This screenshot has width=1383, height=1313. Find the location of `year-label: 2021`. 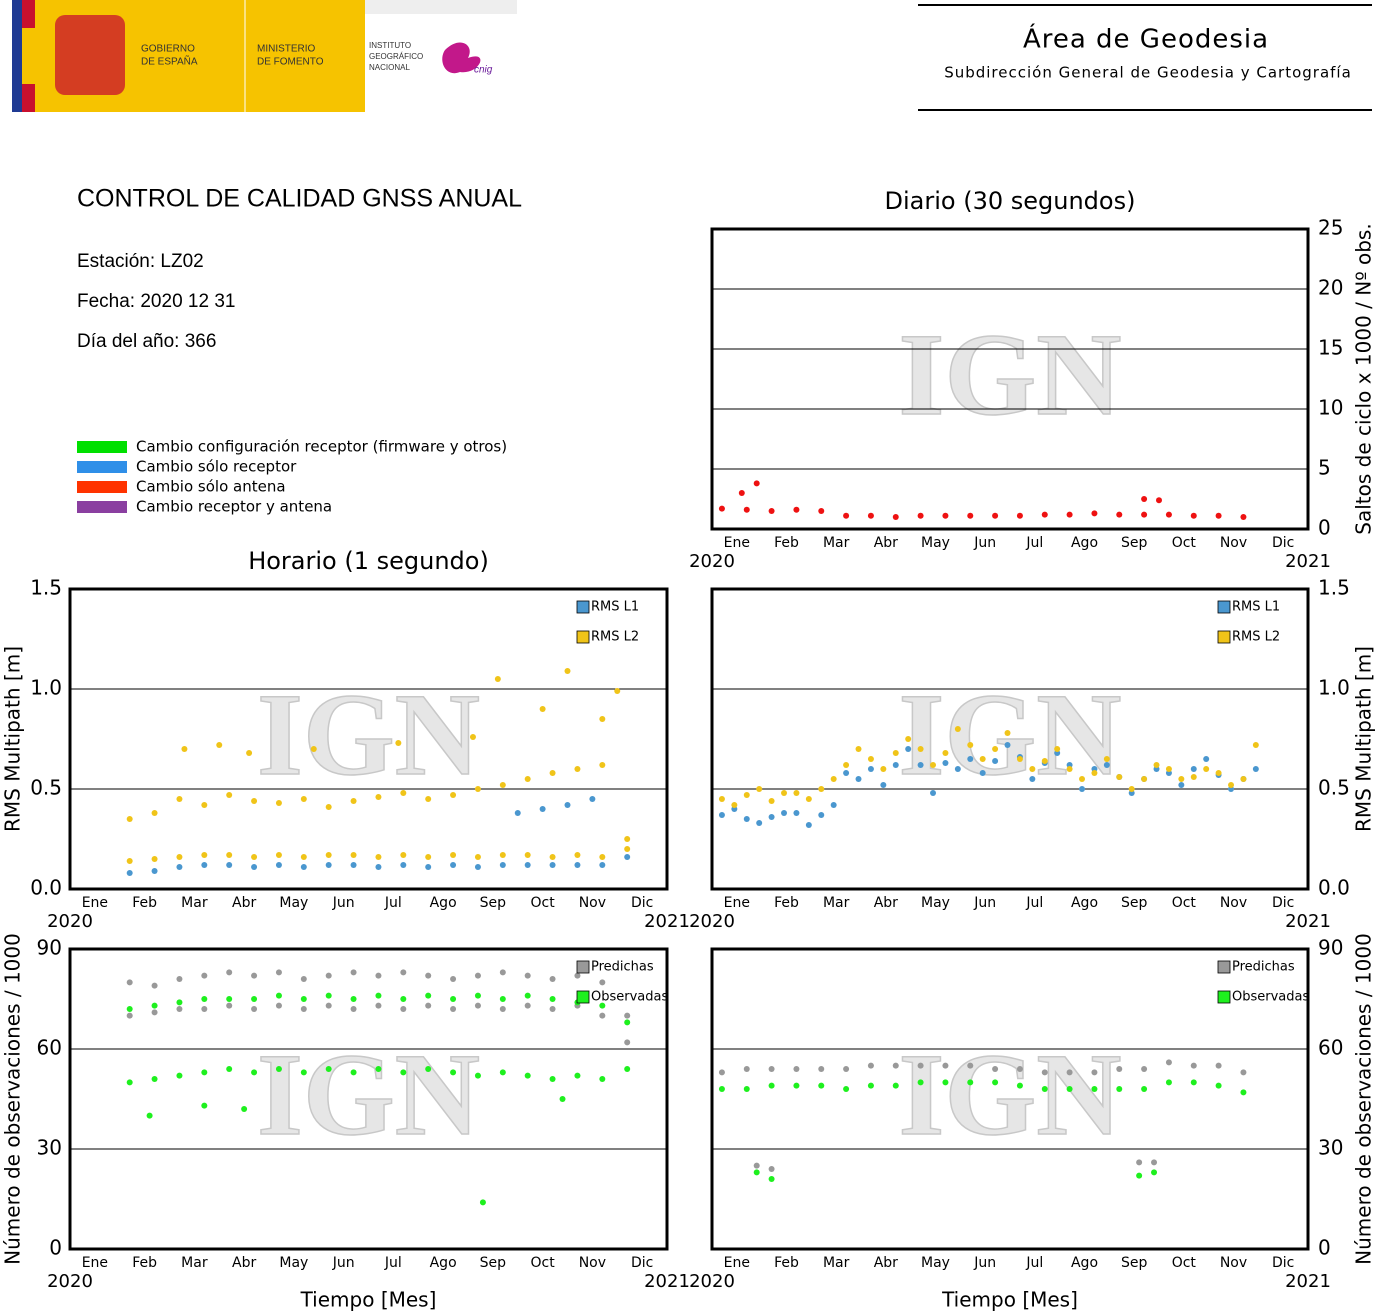

year-label: 2021 is located at coordinates (667, 921).